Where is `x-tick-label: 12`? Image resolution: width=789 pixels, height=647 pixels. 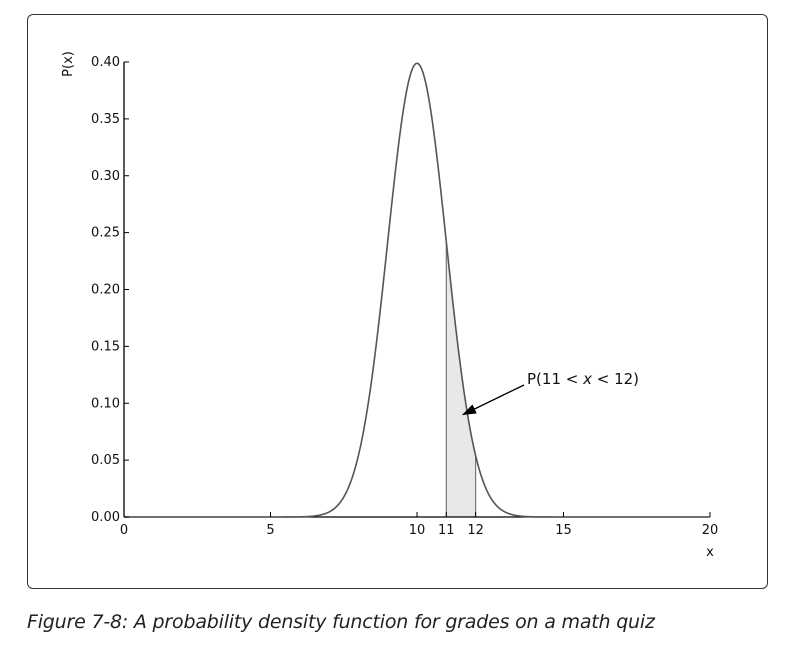
x-tick-label: 12 is located at coordinates (475, 530).